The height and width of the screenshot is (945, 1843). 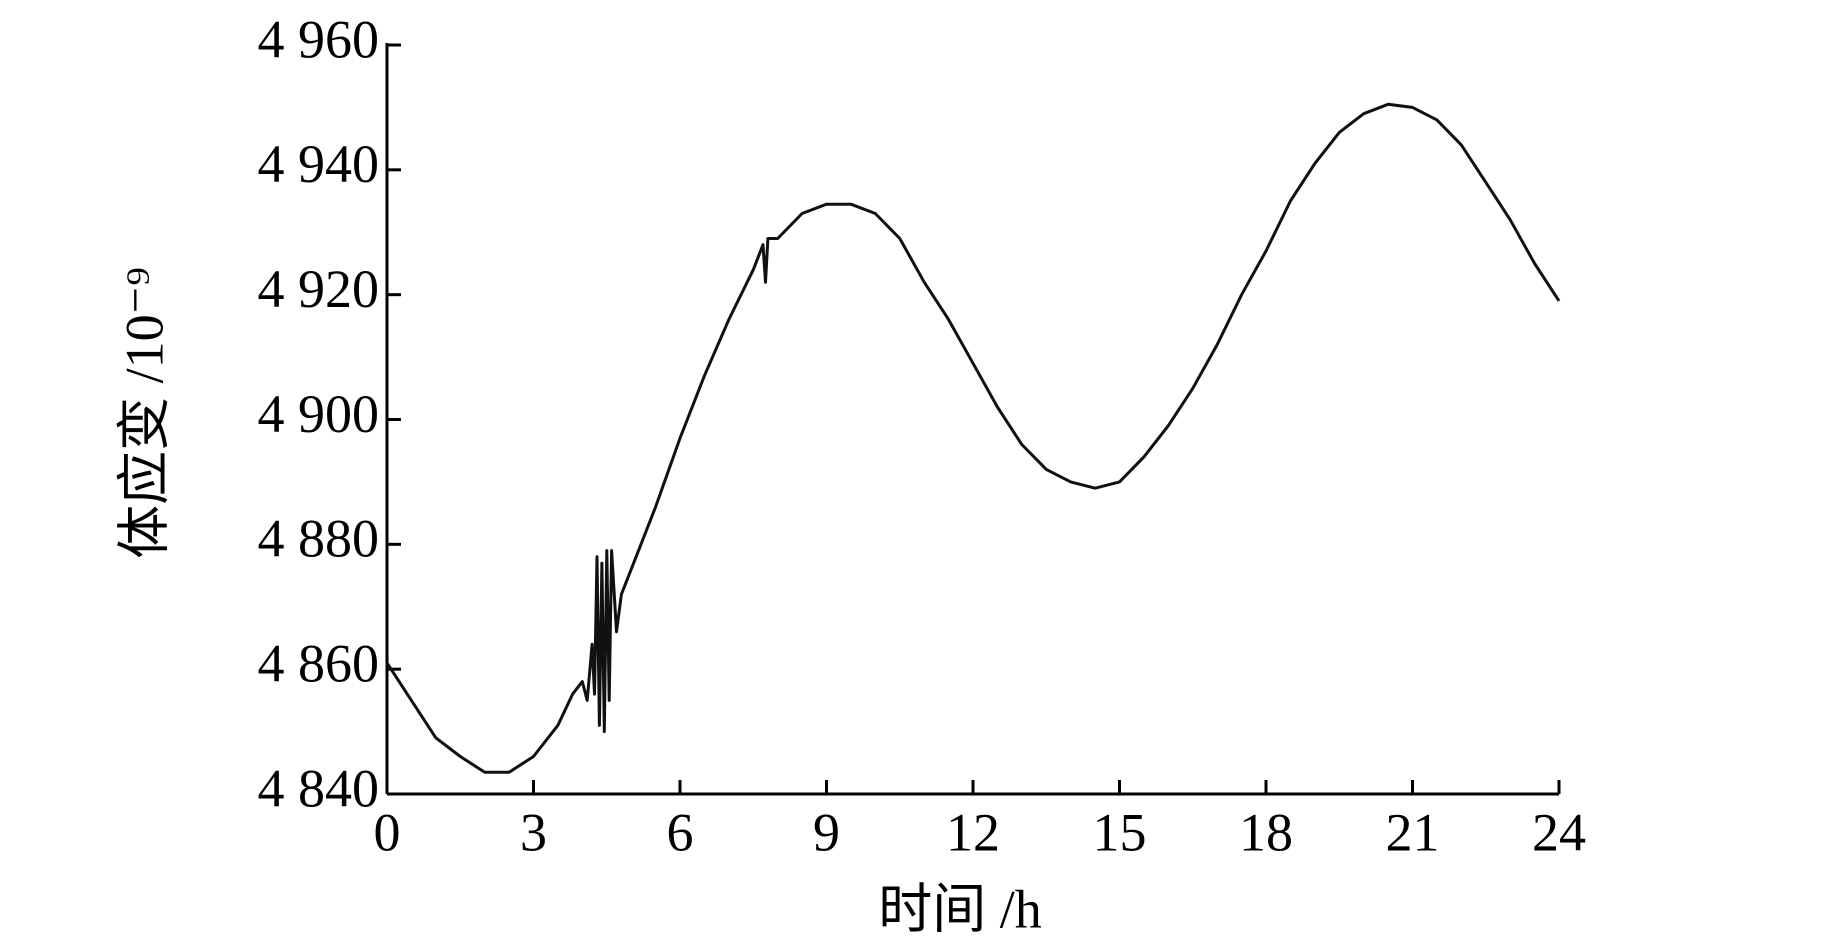 What do you see at coordinates (319, 414) in the screenshot?
I see `y-tick-label: 4 900` at bounding box center [319, 414].